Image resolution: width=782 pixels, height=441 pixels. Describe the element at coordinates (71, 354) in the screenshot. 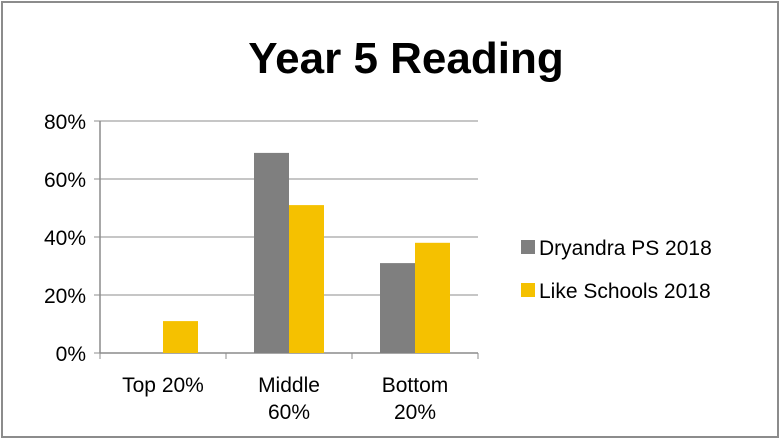

I see `y-tick-label: 0%` at that location.